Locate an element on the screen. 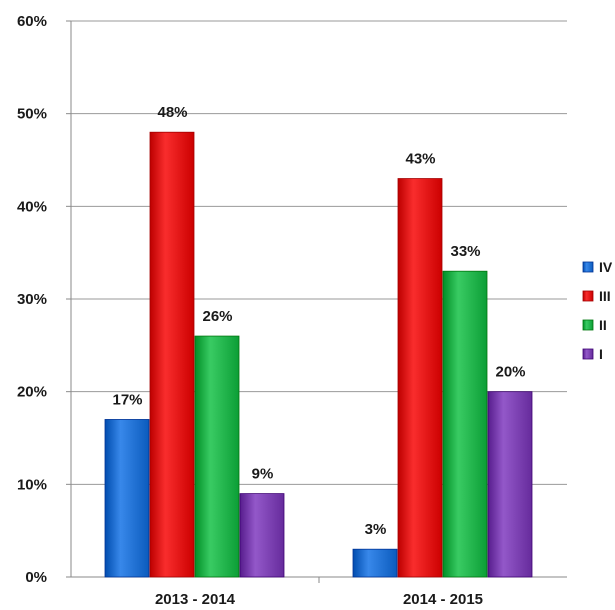  y-tick-label: 30% is located at coordinates (32, 299).